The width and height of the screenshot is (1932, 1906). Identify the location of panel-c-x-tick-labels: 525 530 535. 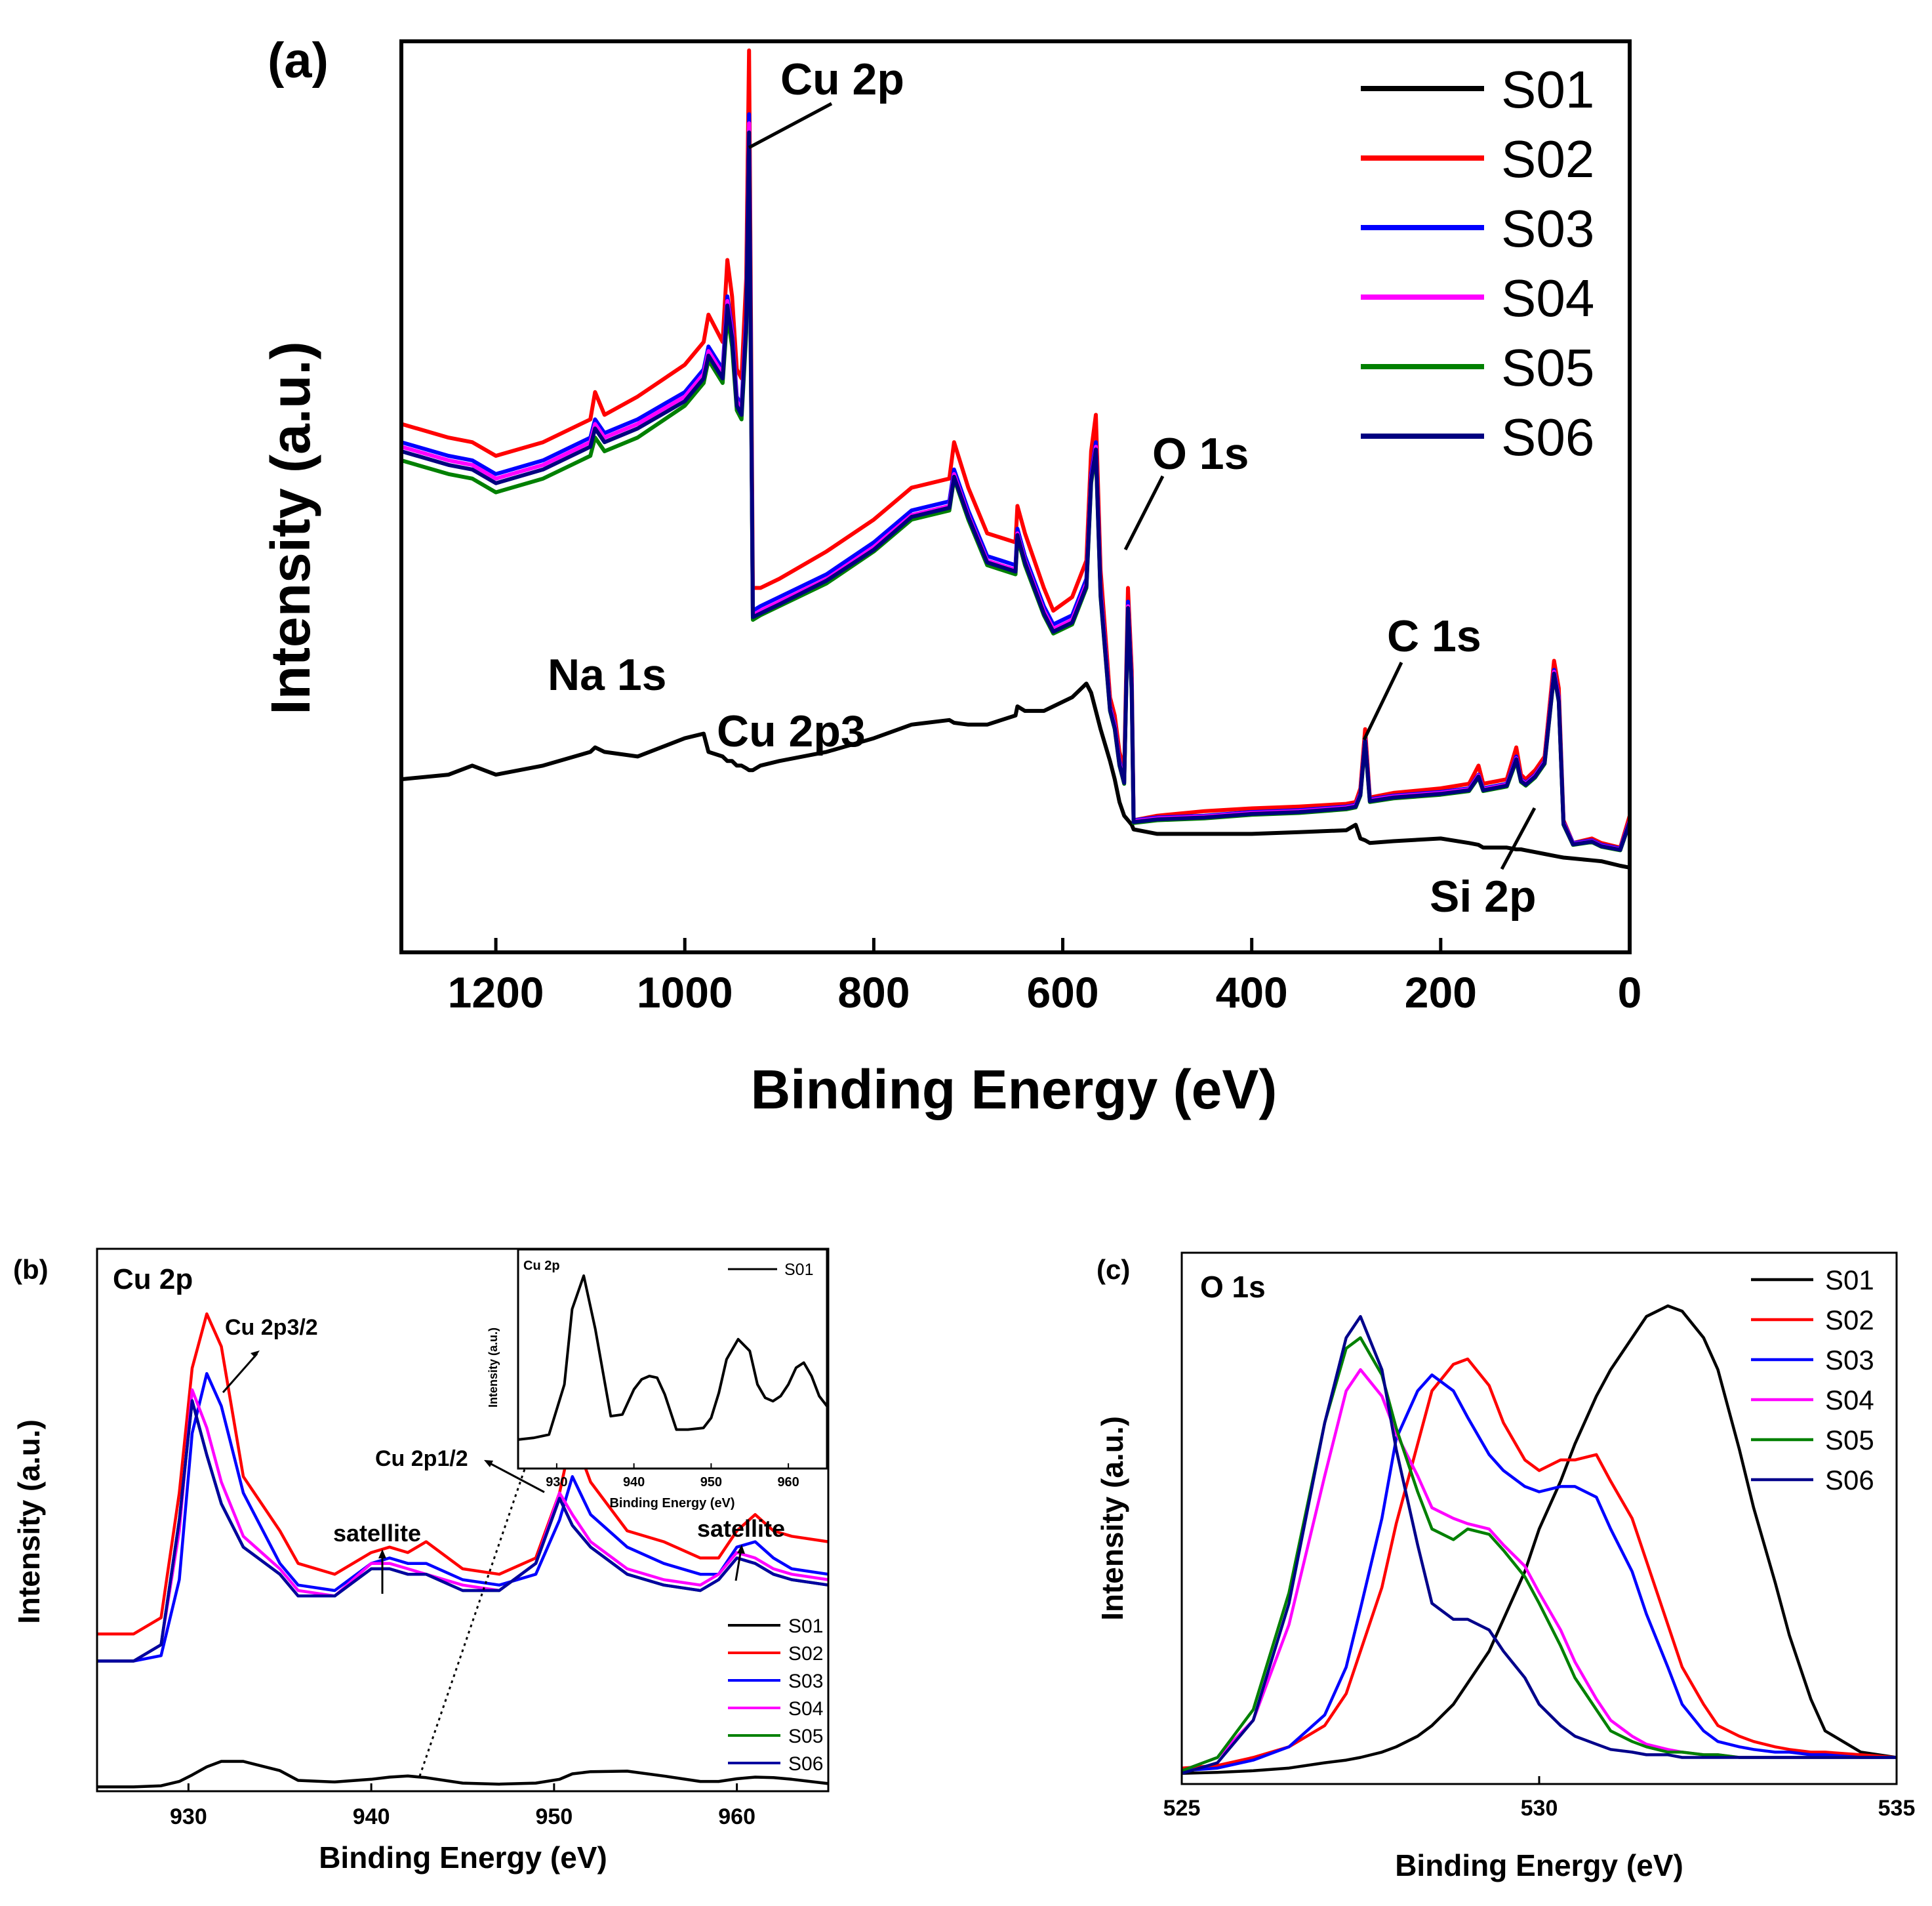
(1539, 1809).